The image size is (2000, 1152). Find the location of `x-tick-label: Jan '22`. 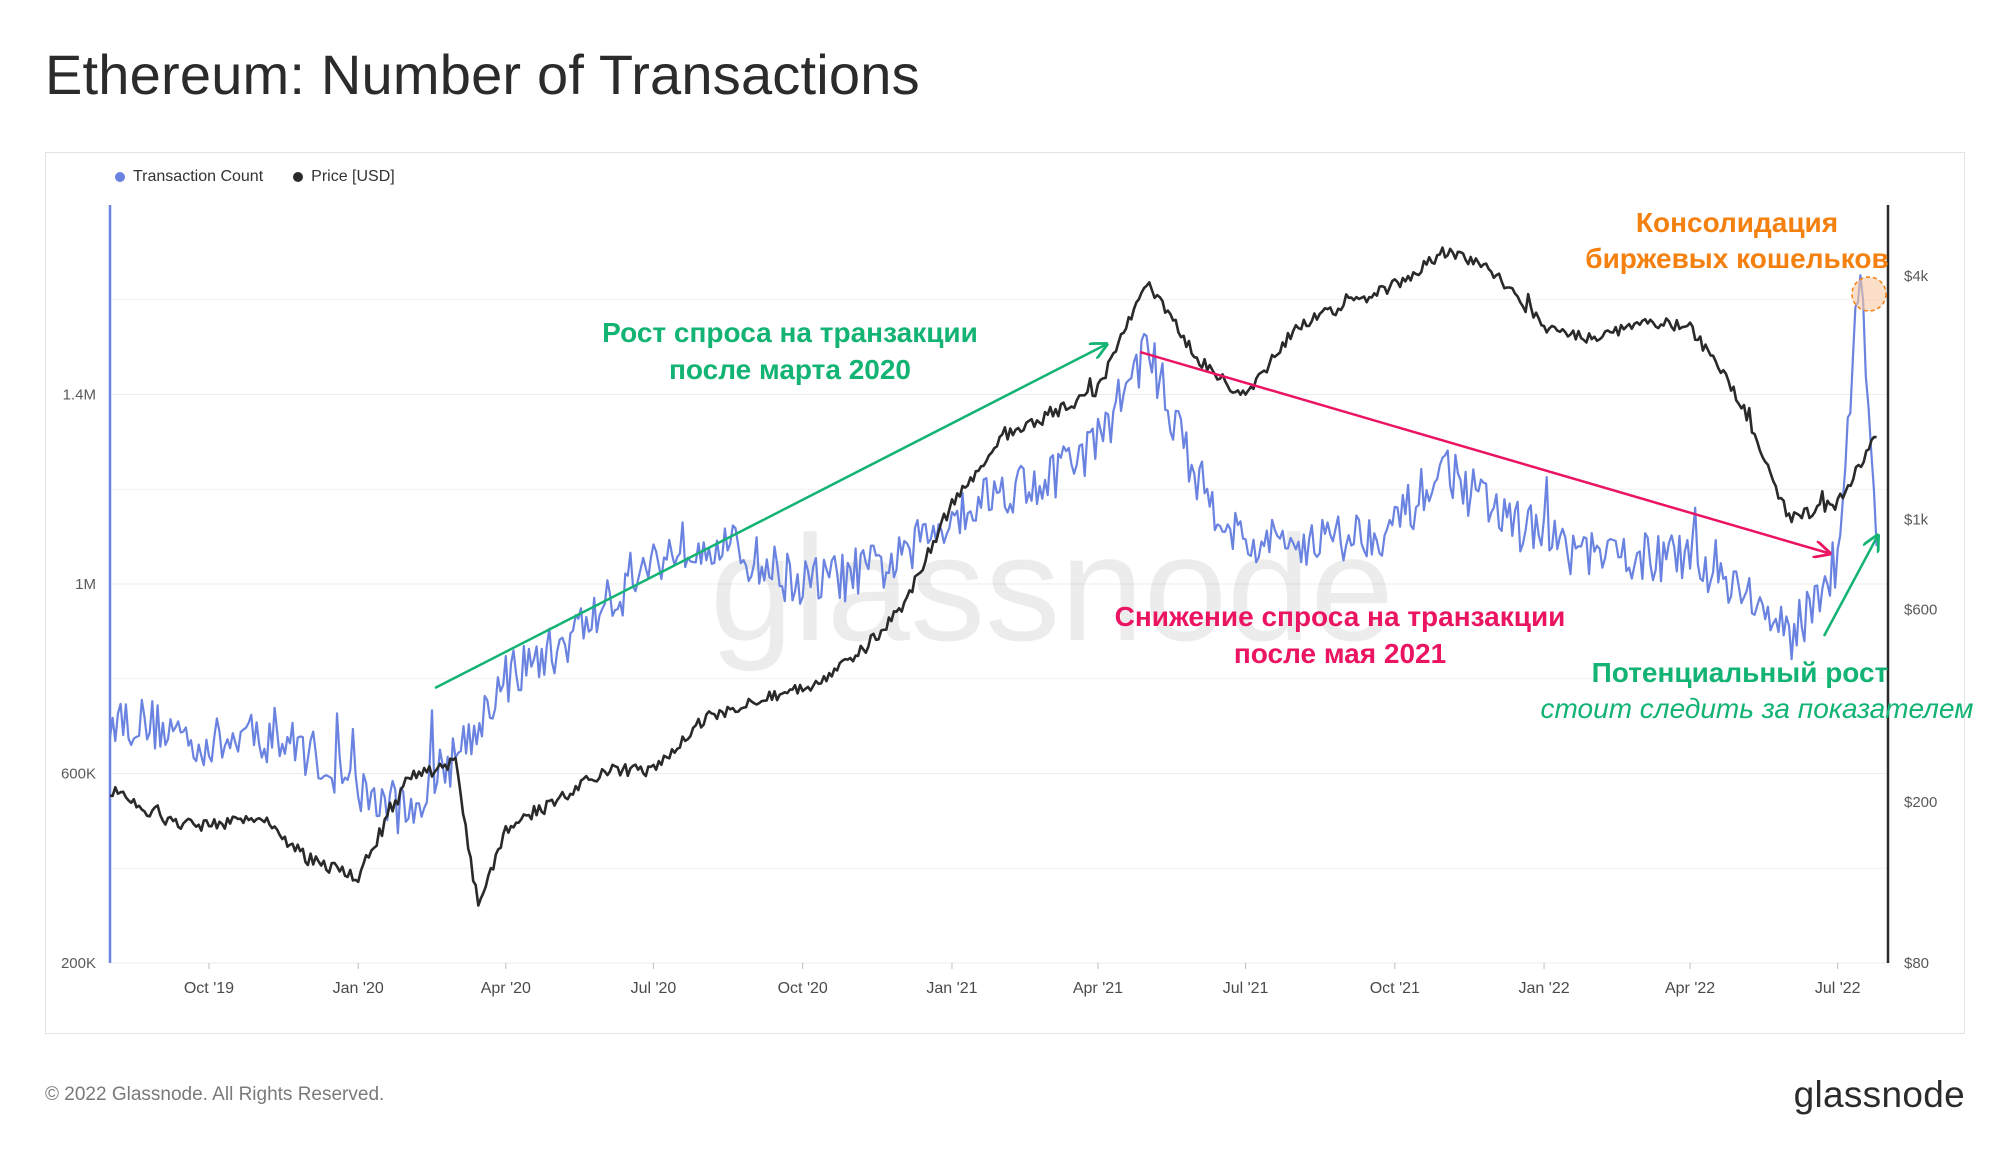

x-tick-label: Jan '22 is located at coordinates (1544, 988).